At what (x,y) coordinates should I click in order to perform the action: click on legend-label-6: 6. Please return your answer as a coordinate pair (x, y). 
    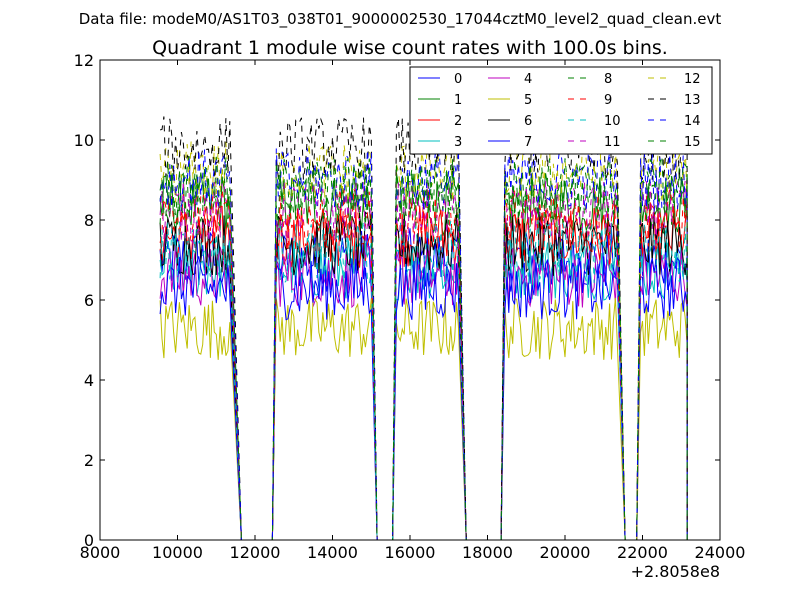
    Looking at the image, I should click on (528, 121).